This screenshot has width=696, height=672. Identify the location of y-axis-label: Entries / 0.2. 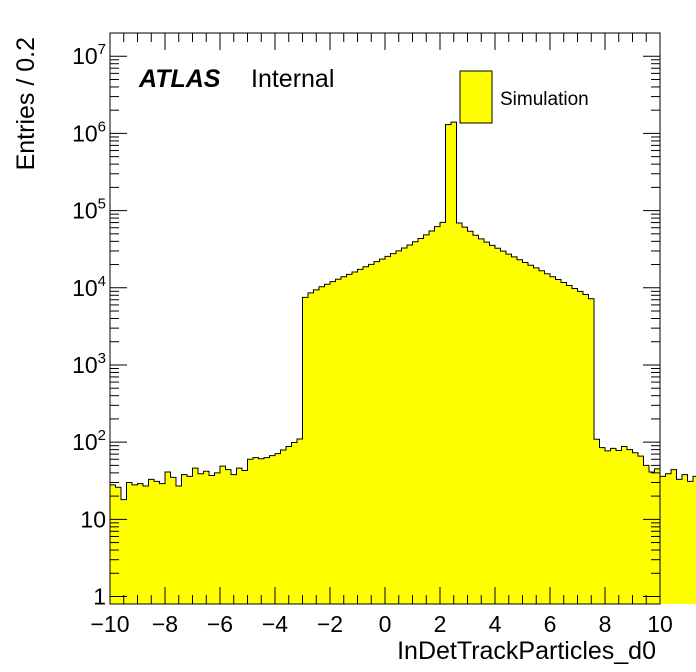
(26, 103).